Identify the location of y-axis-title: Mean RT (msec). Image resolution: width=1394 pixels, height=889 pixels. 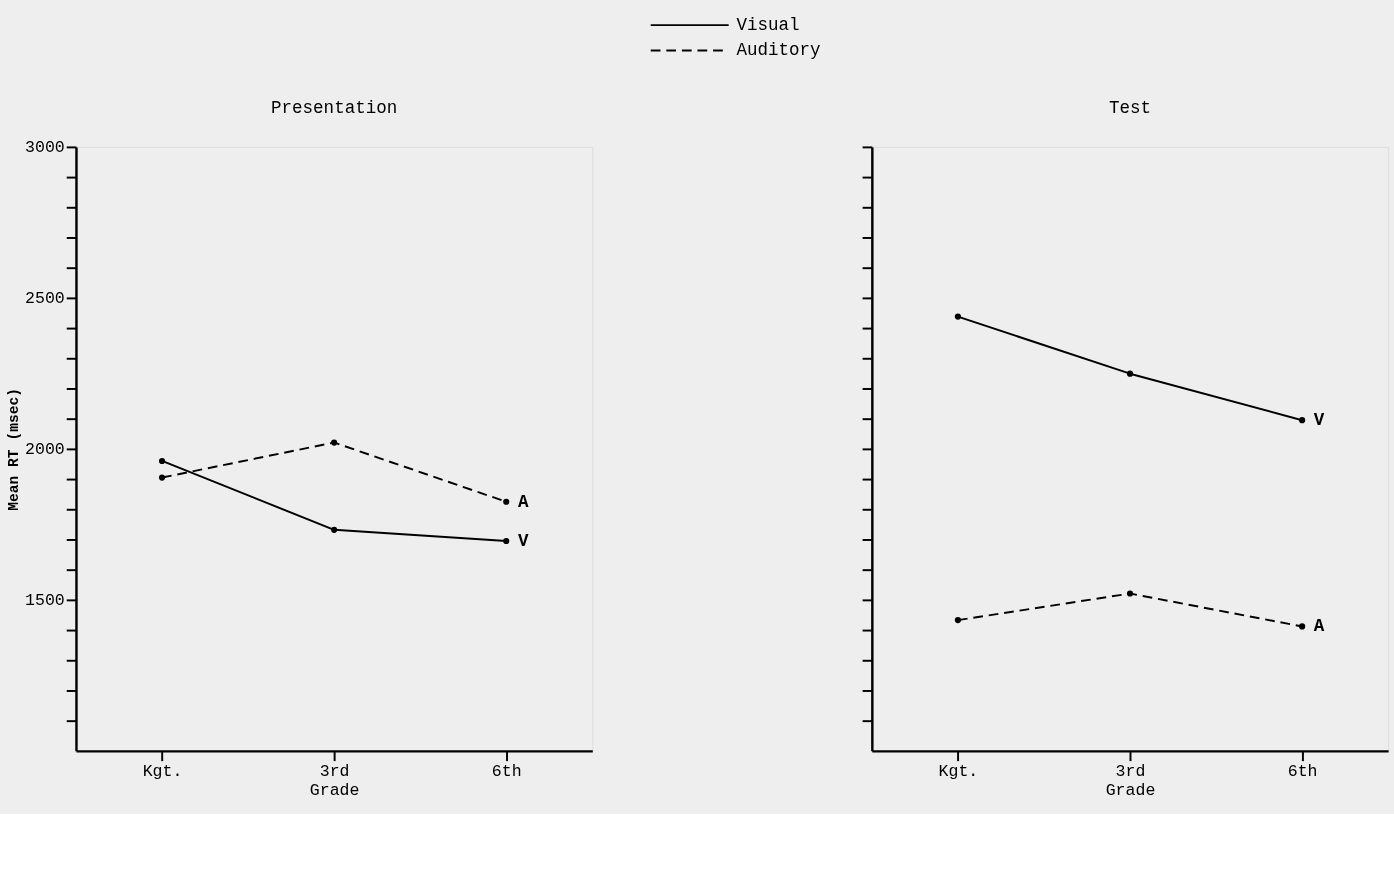
(14, 449).